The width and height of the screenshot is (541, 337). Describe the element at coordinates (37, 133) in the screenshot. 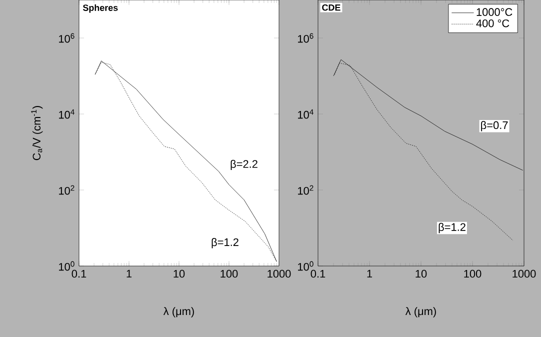

I see `y-axis-title: C$_{a}$/V (cm$^{-1}$)` at that location.